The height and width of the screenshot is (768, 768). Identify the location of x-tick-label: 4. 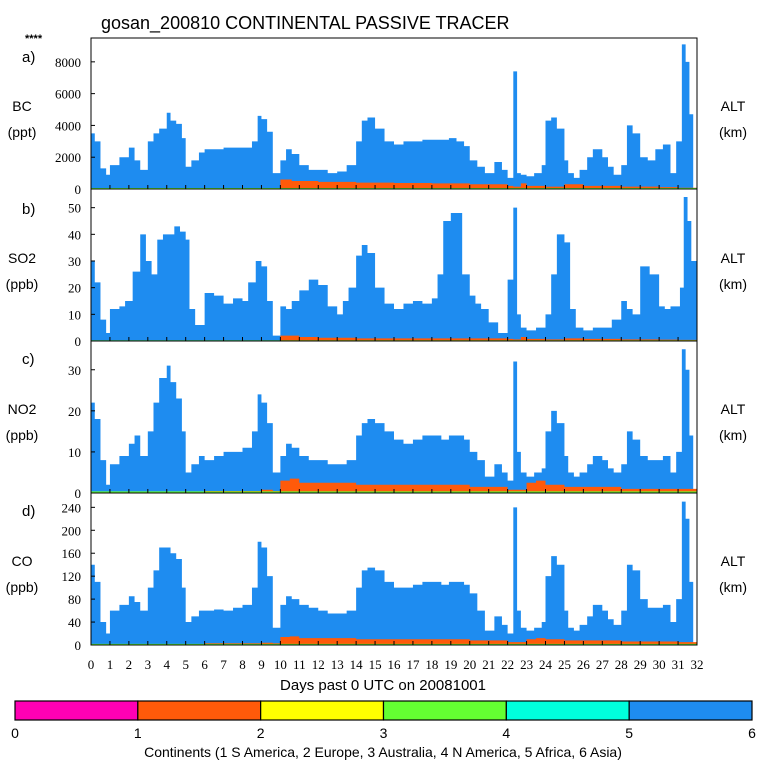
(167, 664).